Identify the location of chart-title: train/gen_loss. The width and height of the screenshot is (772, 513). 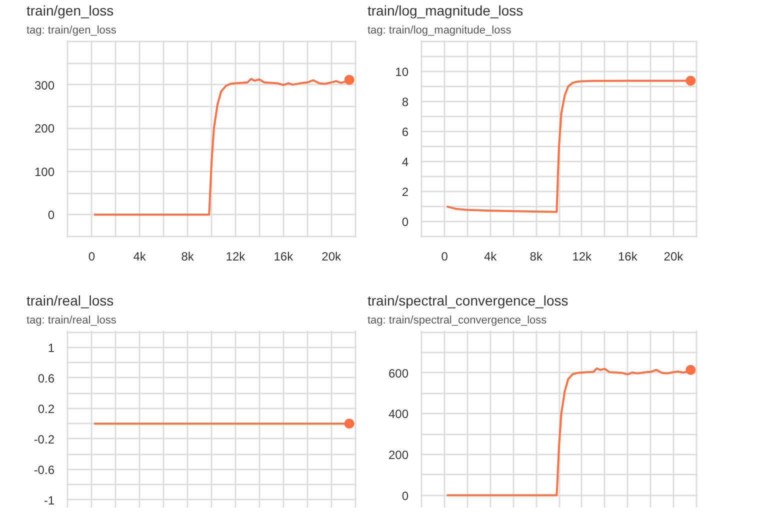
(70, 10).